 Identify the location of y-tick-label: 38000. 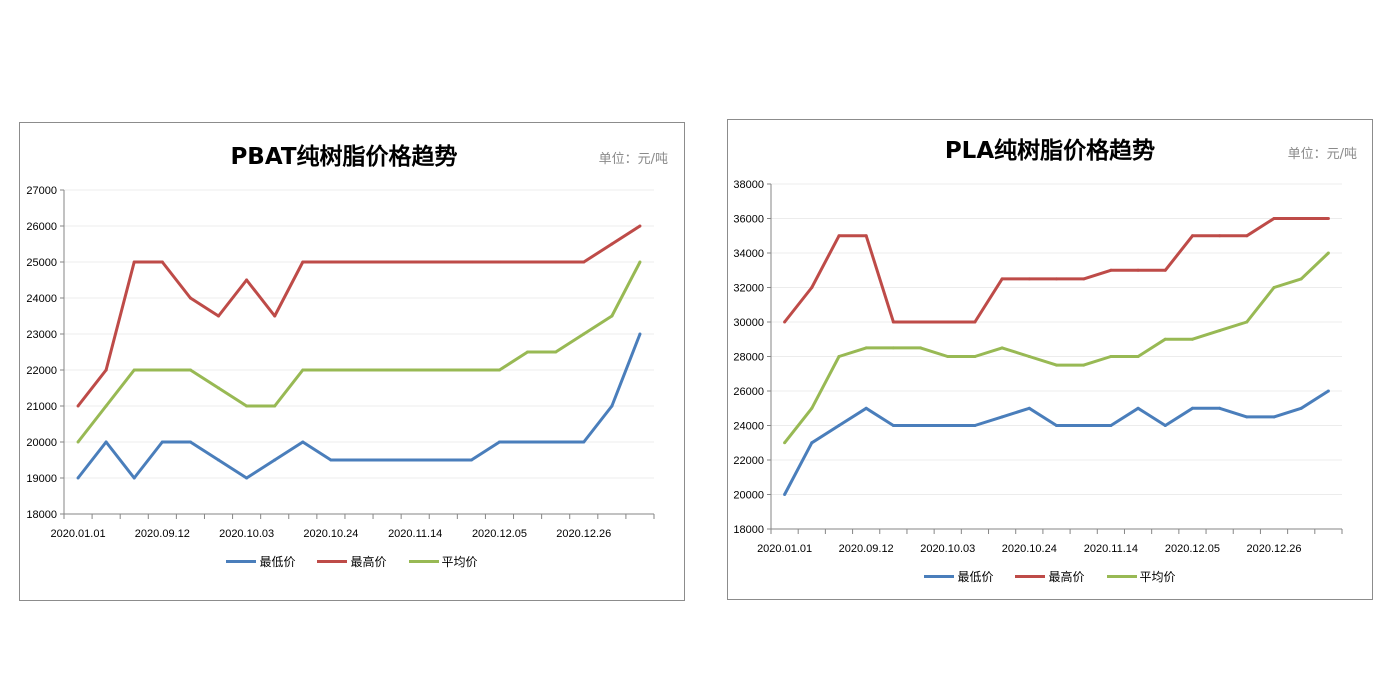
(748, 185).